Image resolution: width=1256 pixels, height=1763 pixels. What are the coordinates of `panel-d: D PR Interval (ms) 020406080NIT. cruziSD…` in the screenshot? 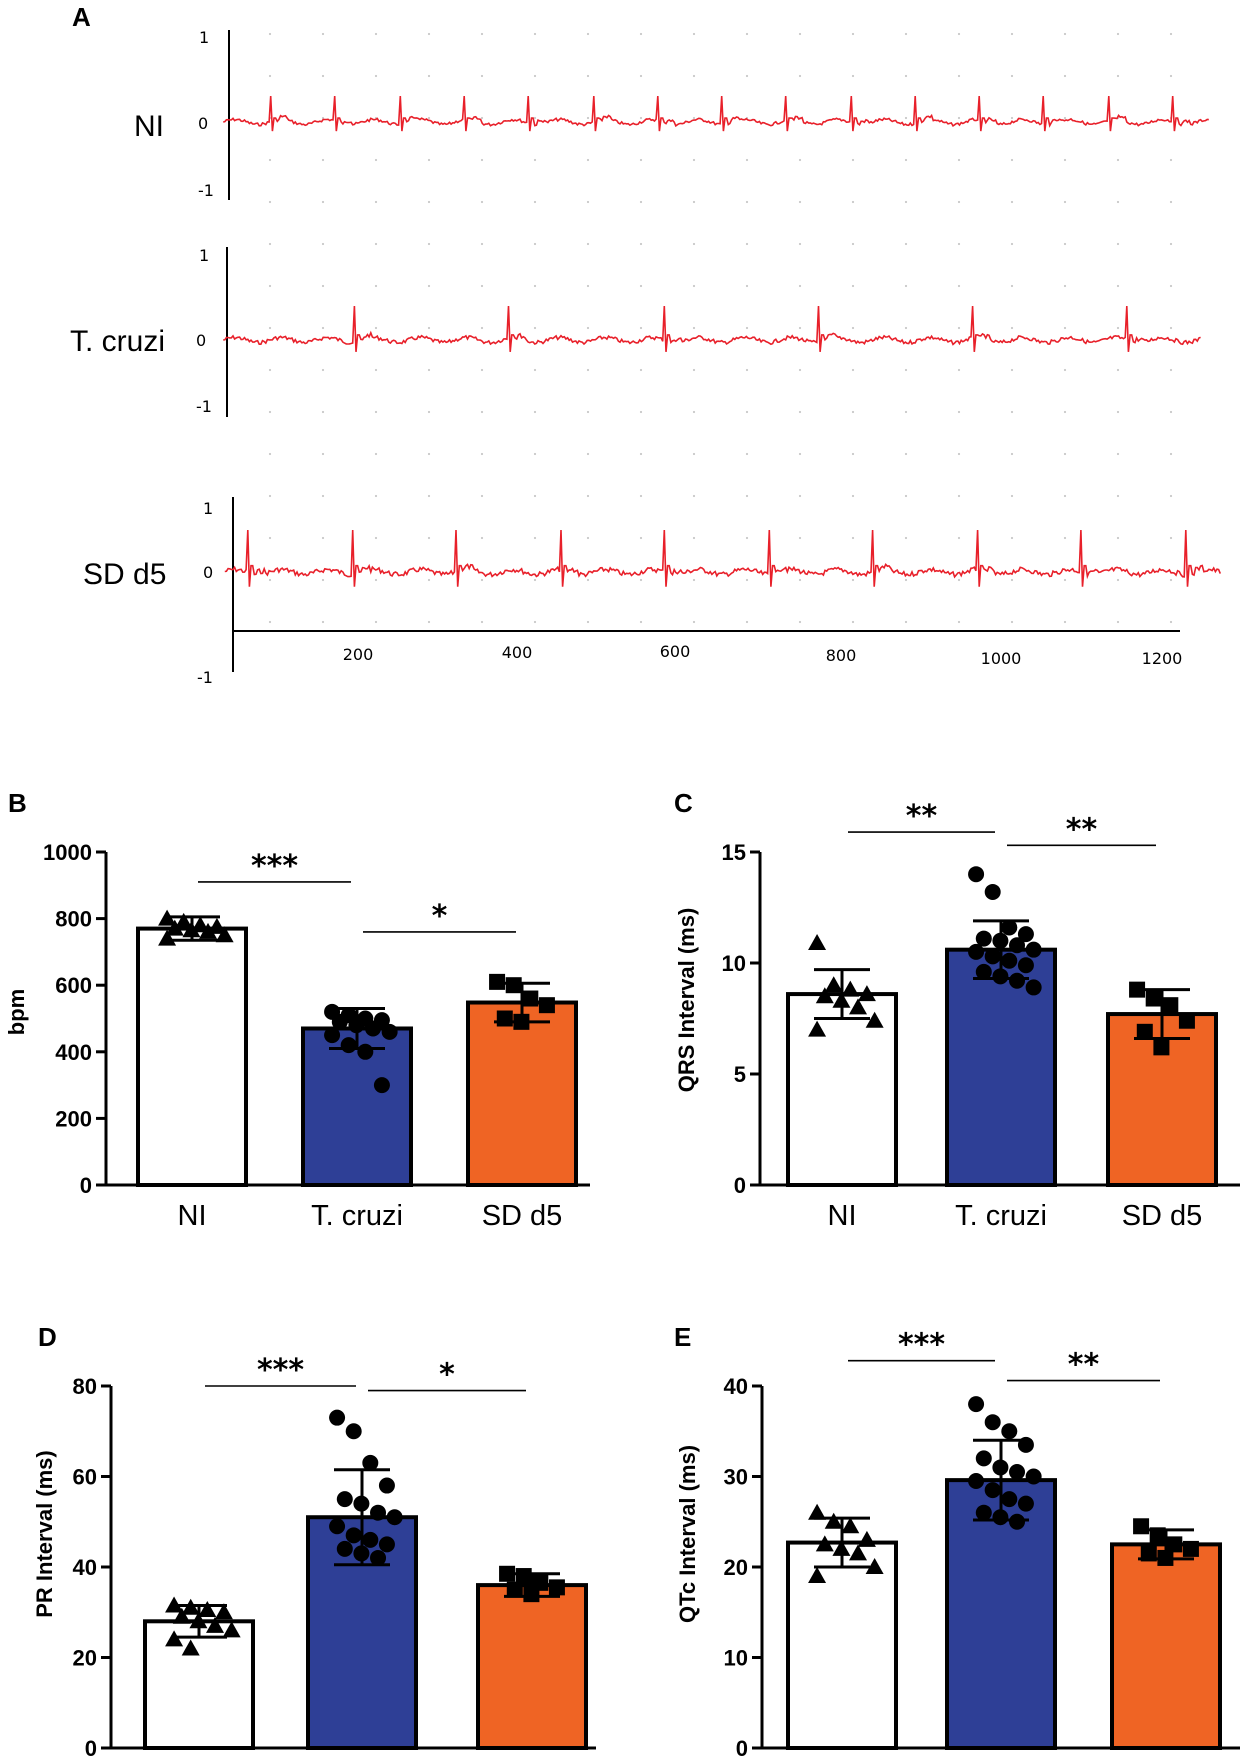 It's located at (314, 1541).